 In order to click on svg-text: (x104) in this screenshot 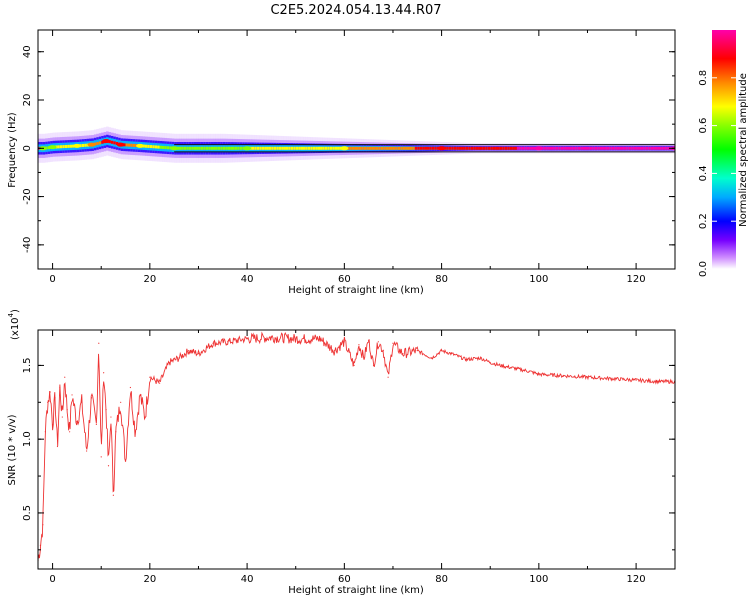, I will do `click(14, 324)`.